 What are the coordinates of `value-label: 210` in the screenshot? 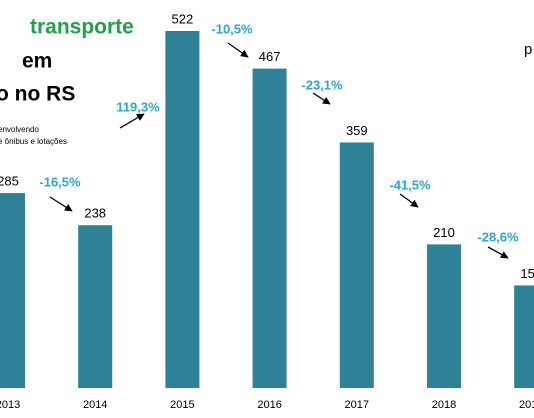 It's located at (444, 232).